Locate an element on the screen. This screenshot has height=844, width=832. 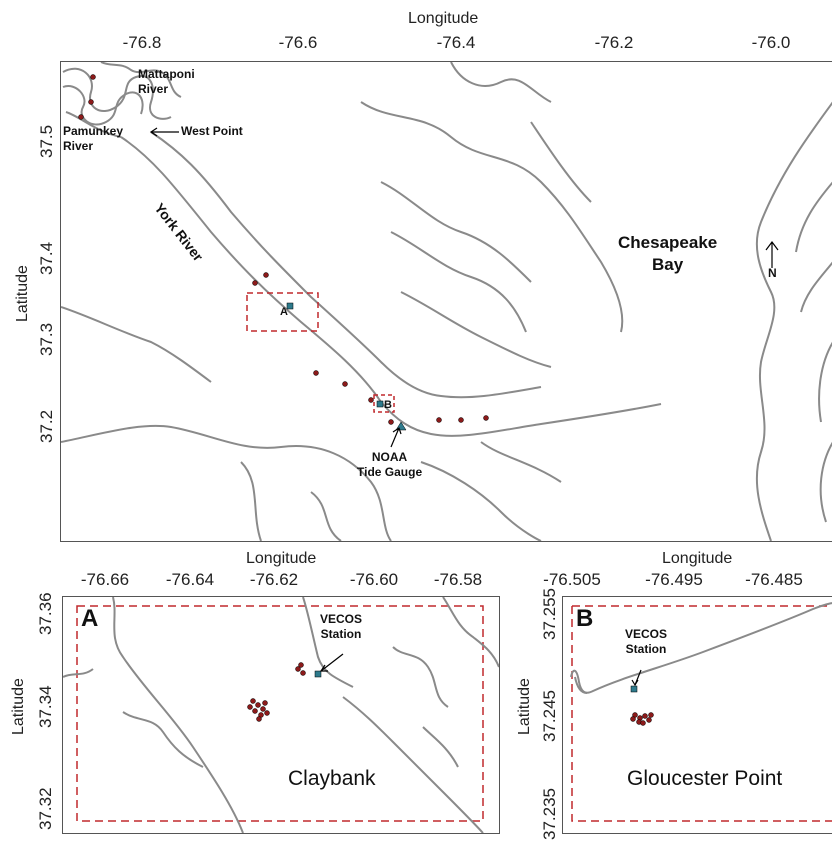
panel-b-shoreline is located at coordinates (701, 712).